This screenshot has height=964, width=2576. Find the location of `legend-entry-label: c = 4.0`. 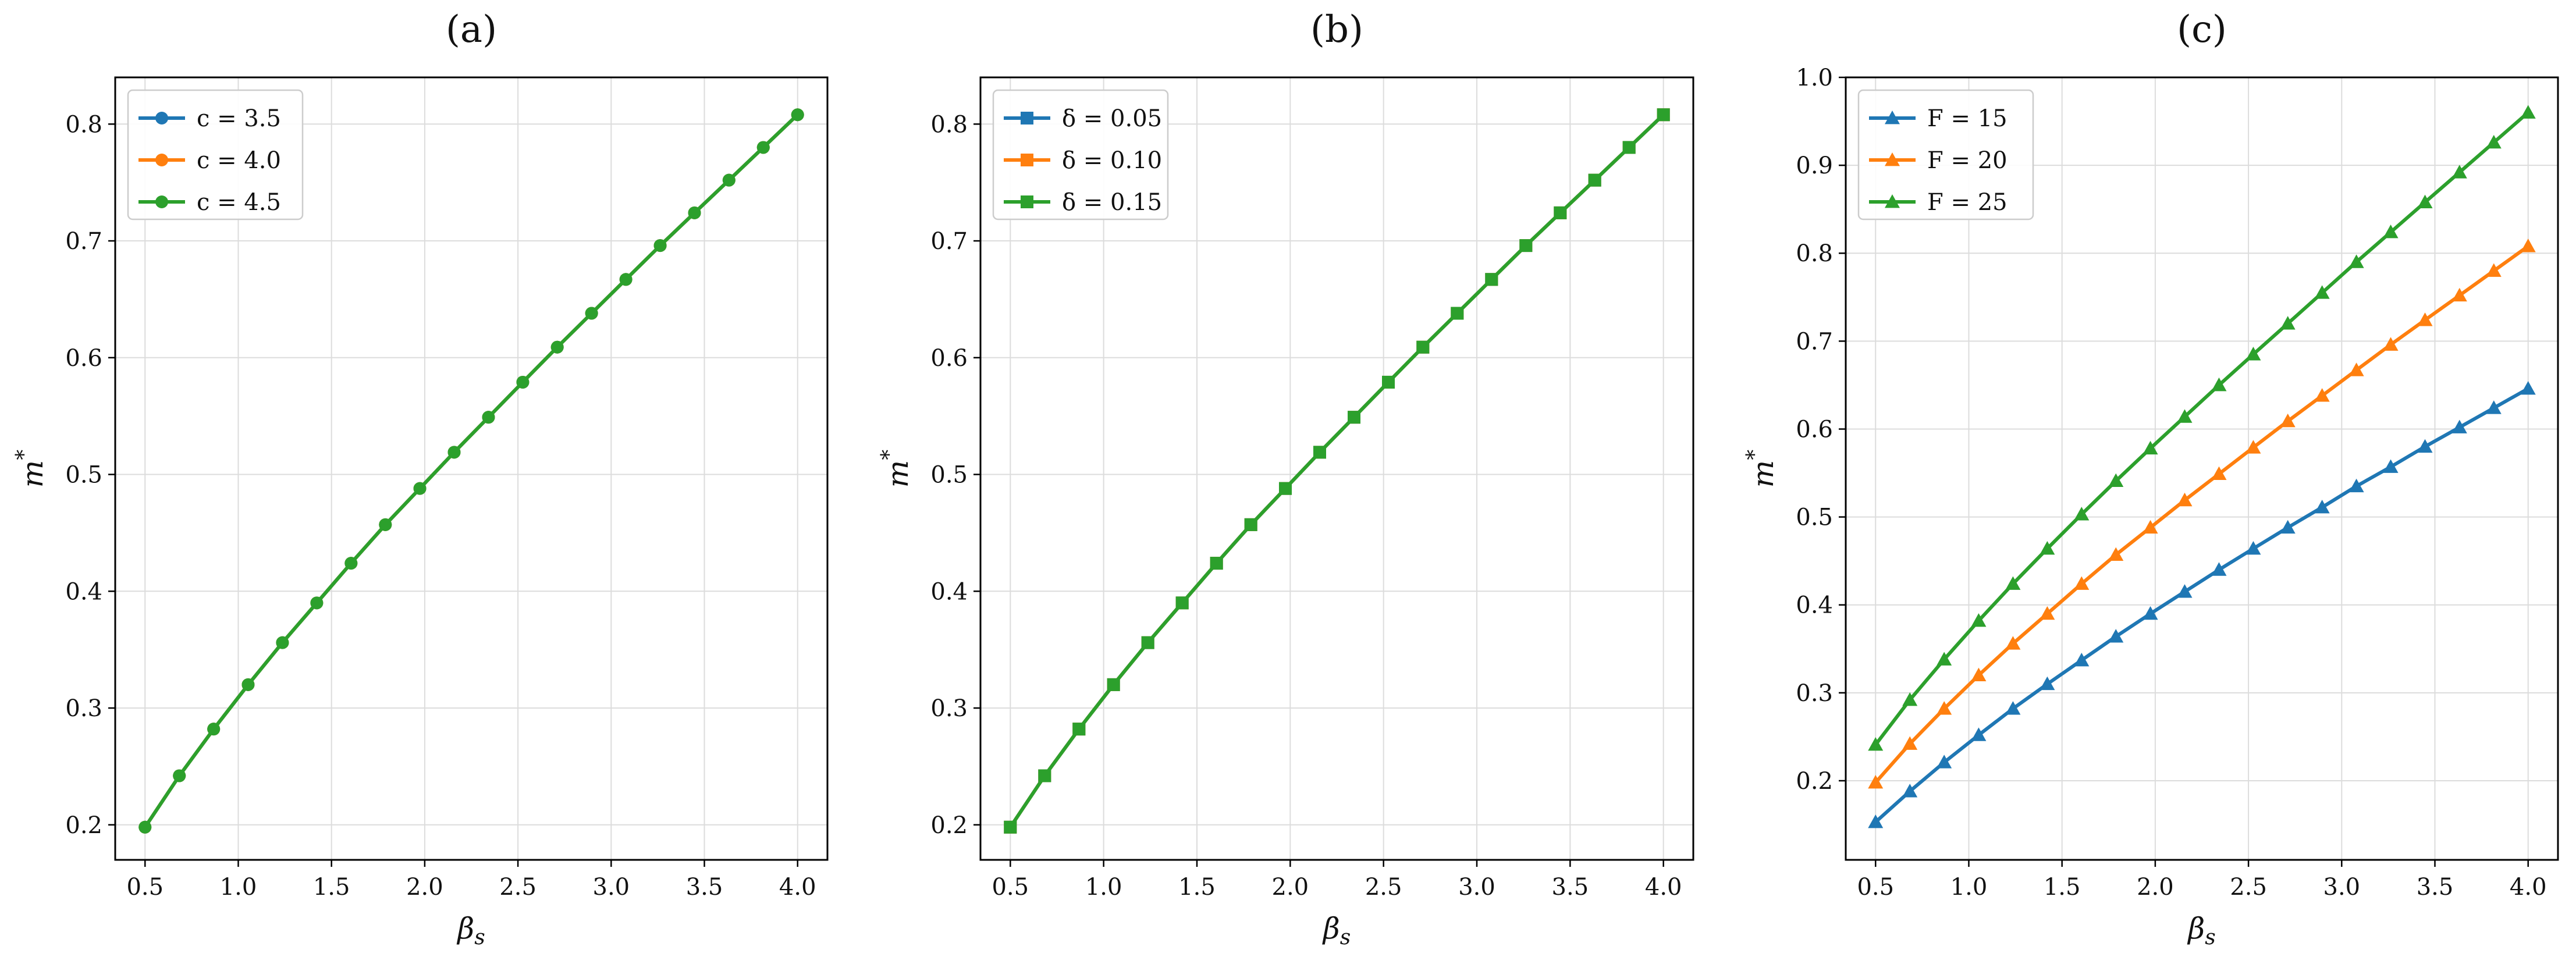

legend-entry-label: c = 4.0 is located at coordinates (239, 161).